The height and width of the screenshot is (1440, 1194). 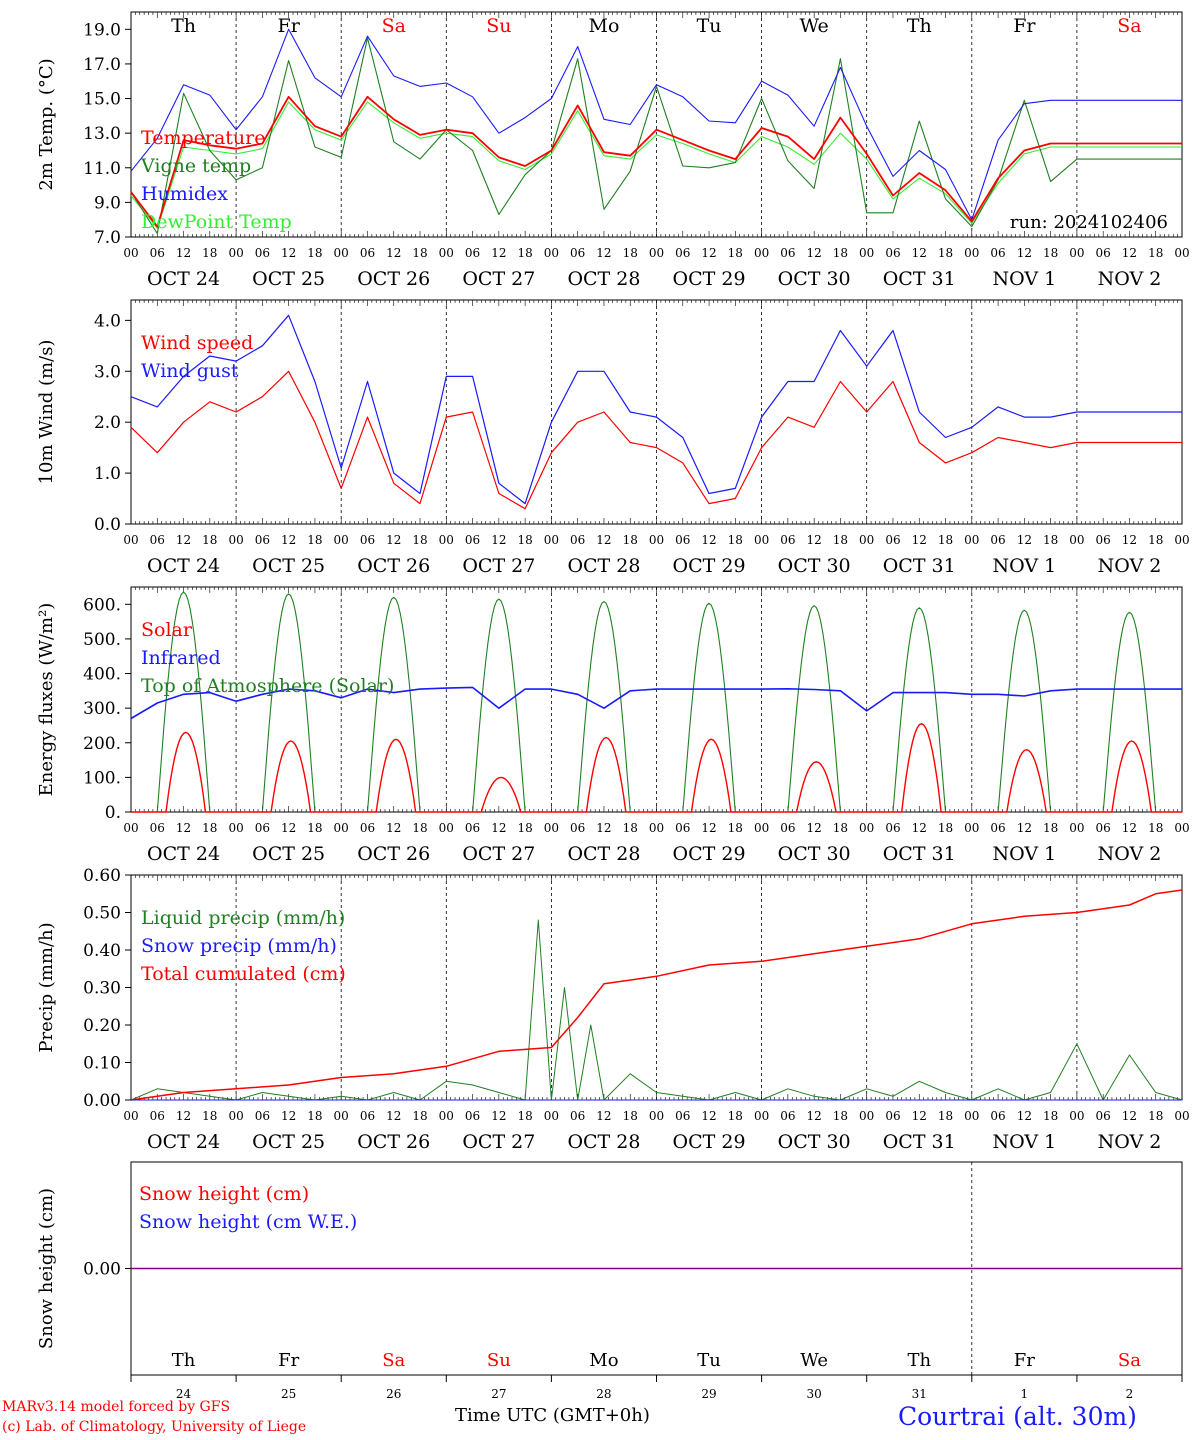 What do you see at coordinates (107, 474) in the screenshot?
I see `y-tick-label: 1.0` at bounding box center [107, 474].